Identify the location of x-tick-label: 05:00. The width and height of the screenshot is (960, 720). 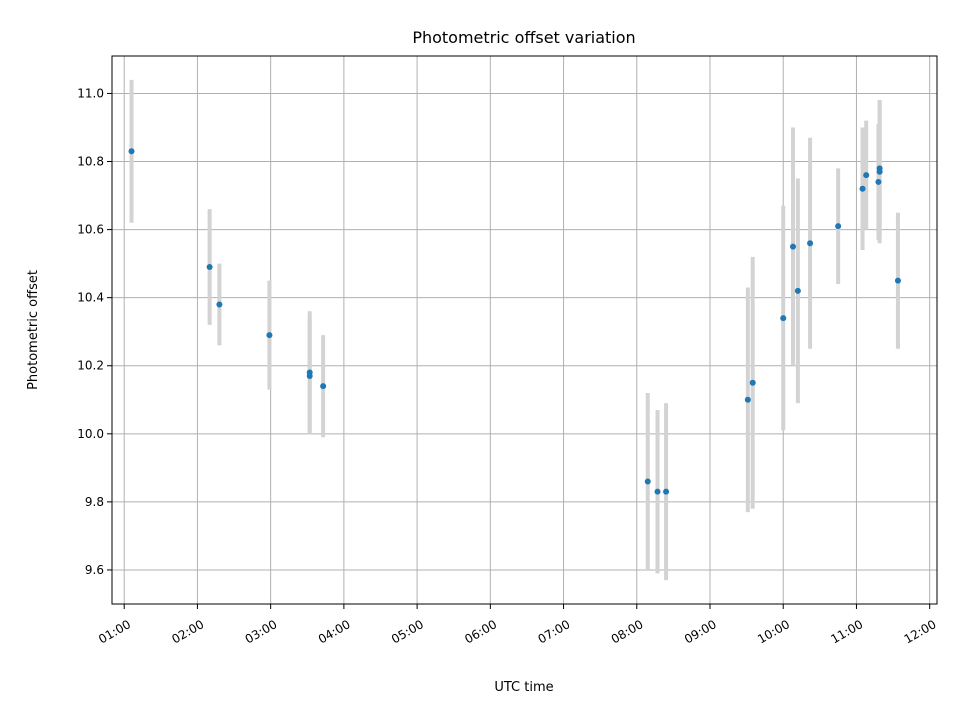
(407, 631).